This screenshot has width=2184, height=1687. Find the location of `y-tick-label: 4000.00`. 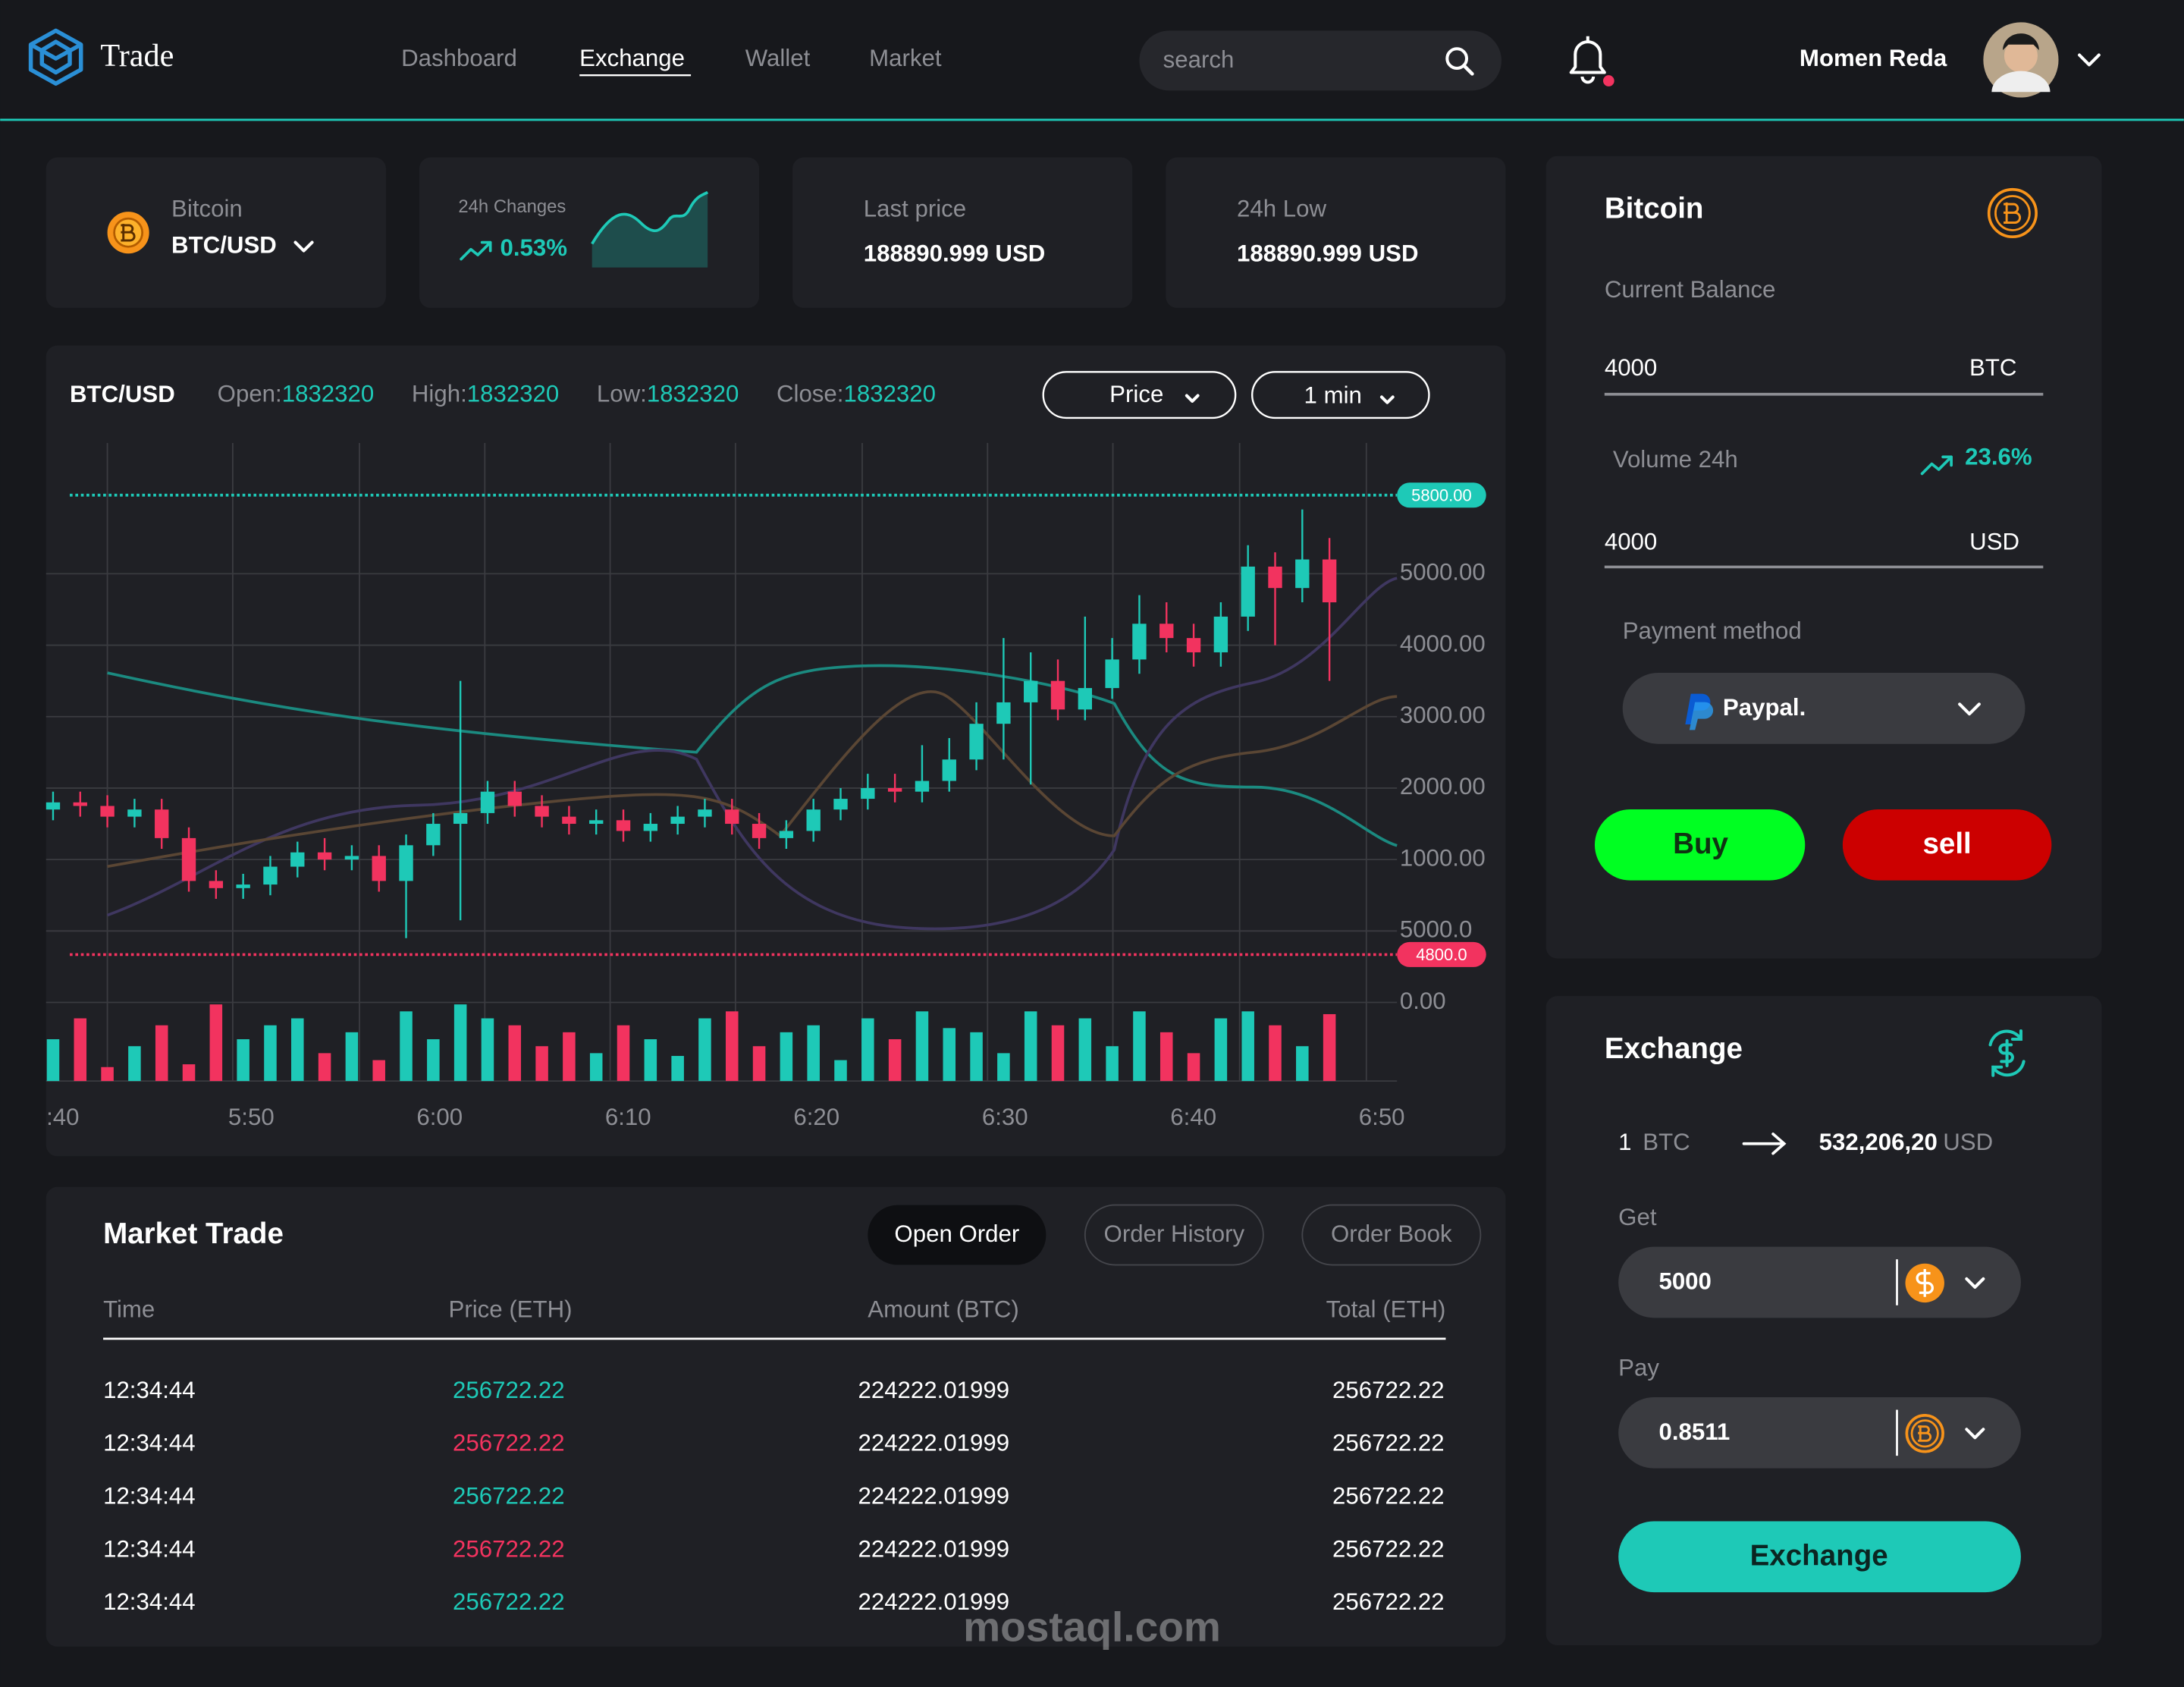

y-tick-label: 4000.00 is located at coordinates (1443, 643).